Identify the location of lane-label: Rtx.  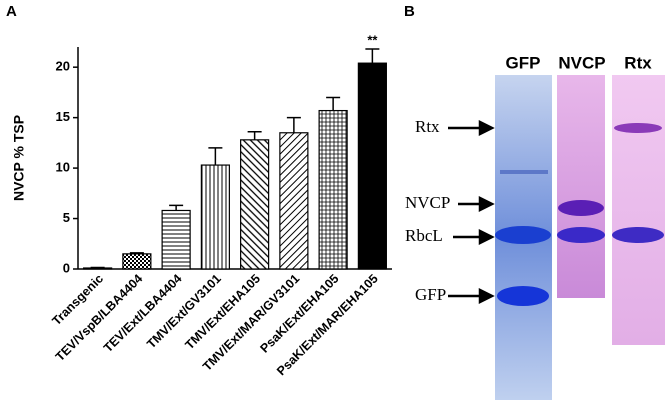
(638, 62).